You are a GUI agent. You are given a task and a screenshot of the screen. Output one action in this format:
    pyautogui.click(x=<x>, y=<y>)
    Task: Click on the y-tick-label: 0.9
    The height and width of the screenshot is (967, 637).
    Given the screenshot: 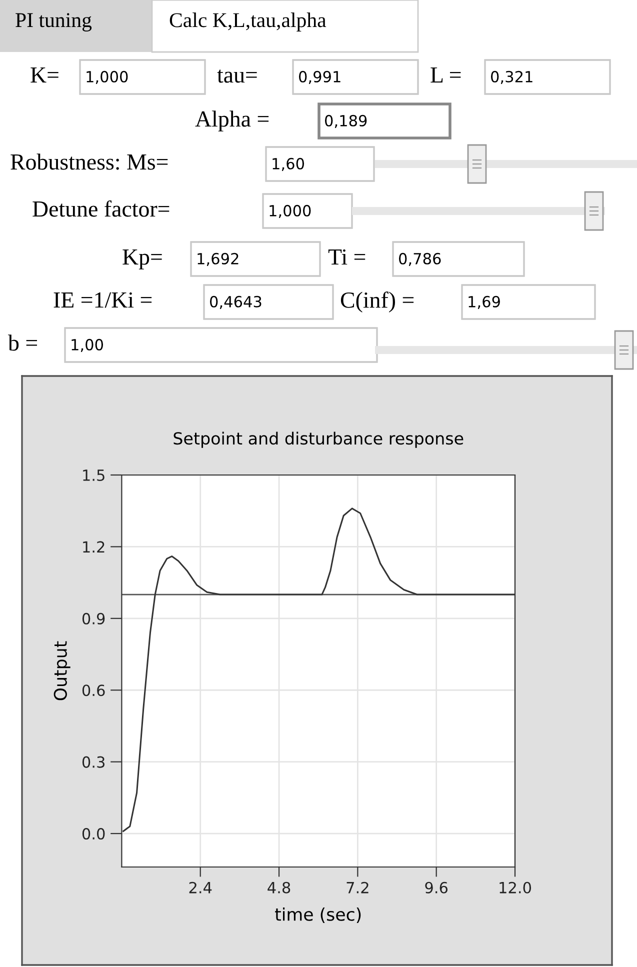 What is the action you would take?
    pyautogui.click(x=93, y=618)
    